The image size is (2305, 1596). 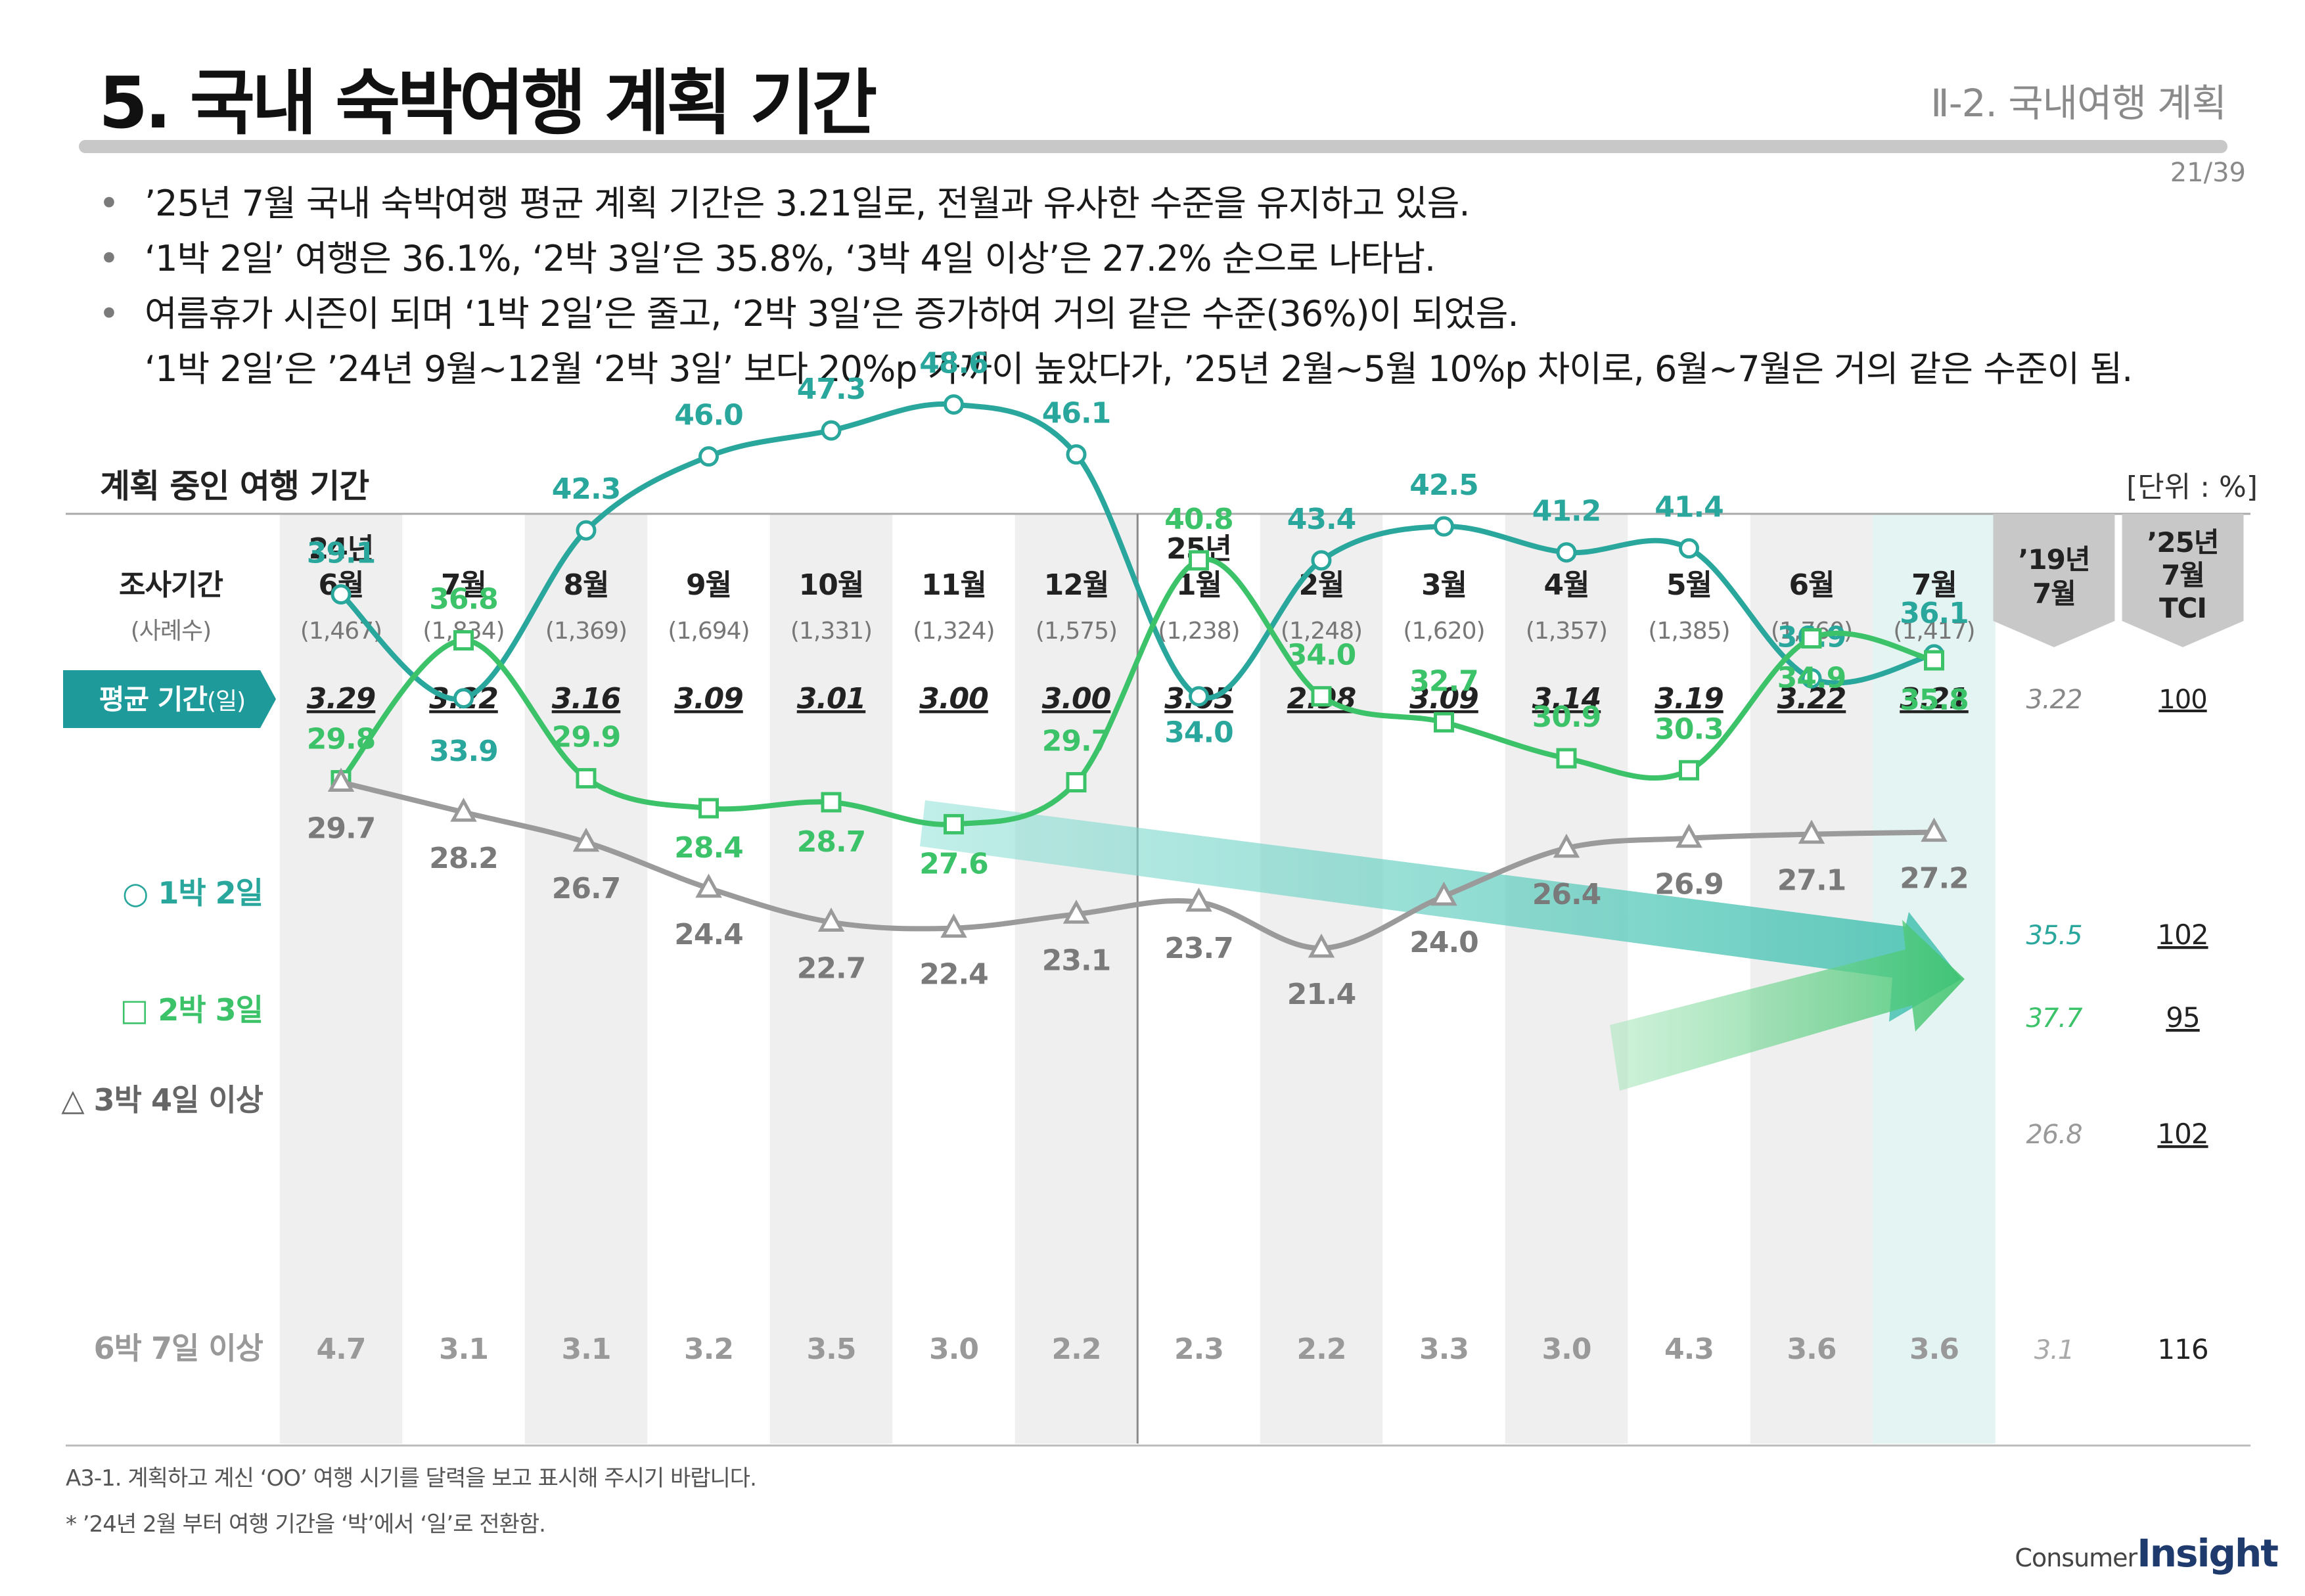 What do you see at coordinates (1153, 146) in the screenshot?
I see `title-divider` at bounding box center [1153, 146].